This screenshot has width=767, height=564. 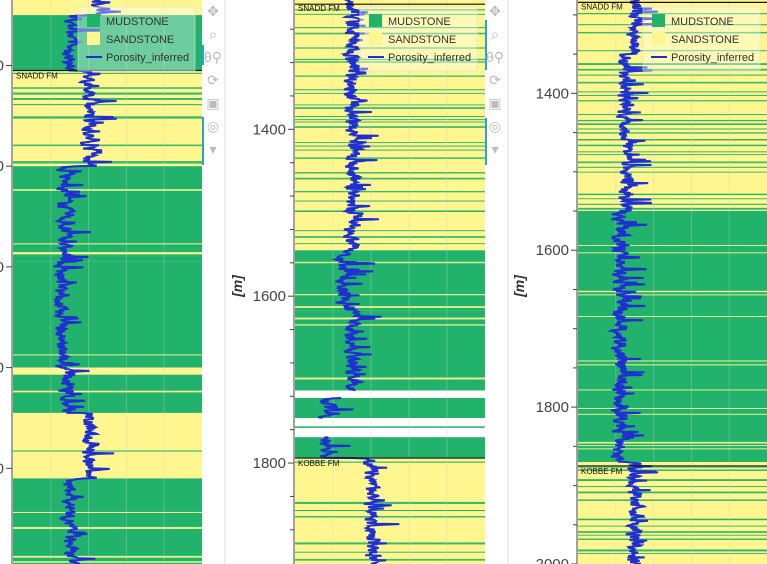 What do you see at coordinates (136, 39) in the screenshot?
I see `legend: MUDSTONE SANDSTONE Porosity_inferred` at bounding box center [136, 39].